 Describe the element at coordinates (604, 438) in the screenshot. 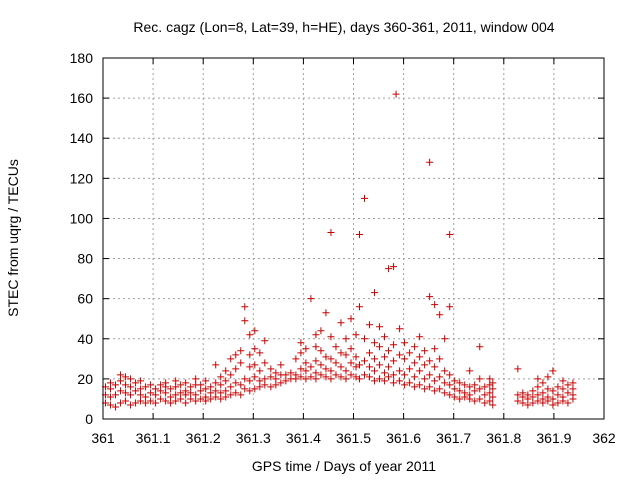

I see `x-tick-label: 362` at that location.